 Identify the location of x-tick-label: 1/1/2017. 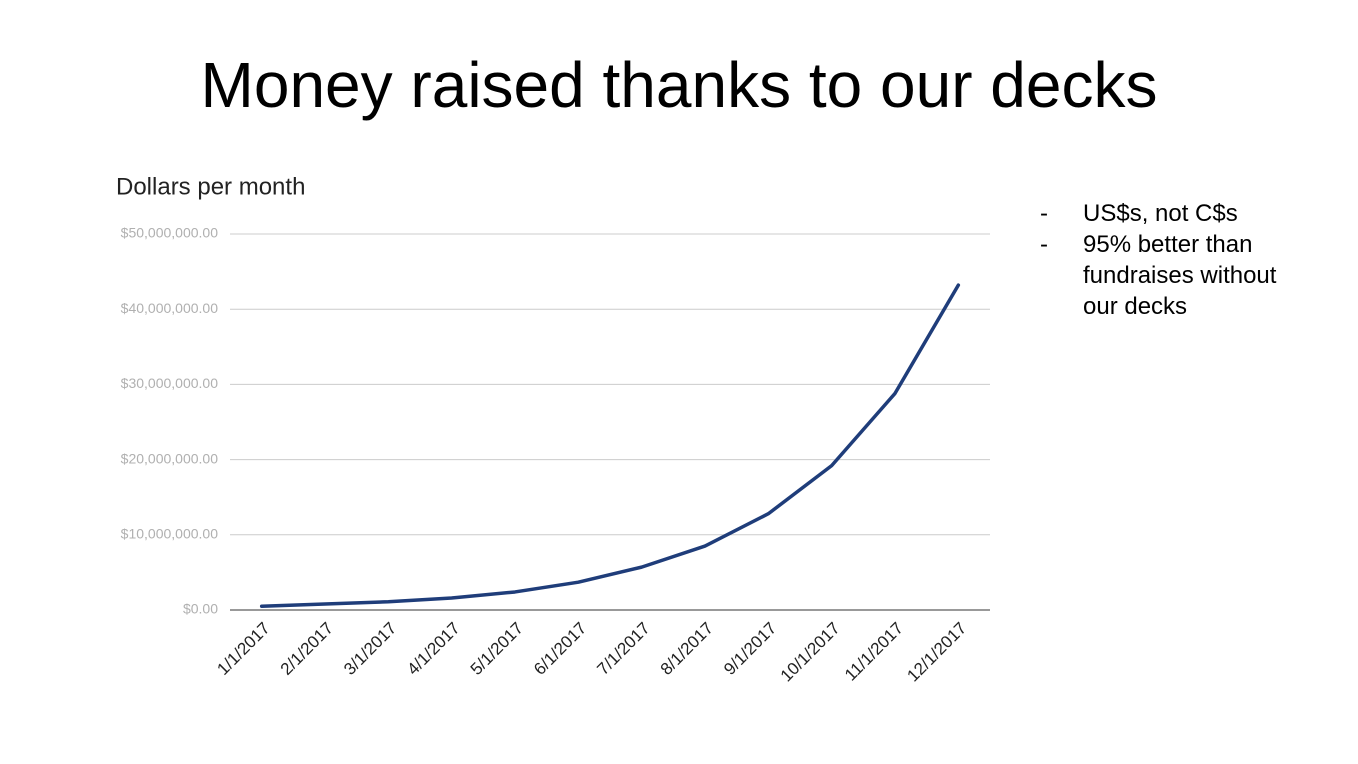
(243, 649).